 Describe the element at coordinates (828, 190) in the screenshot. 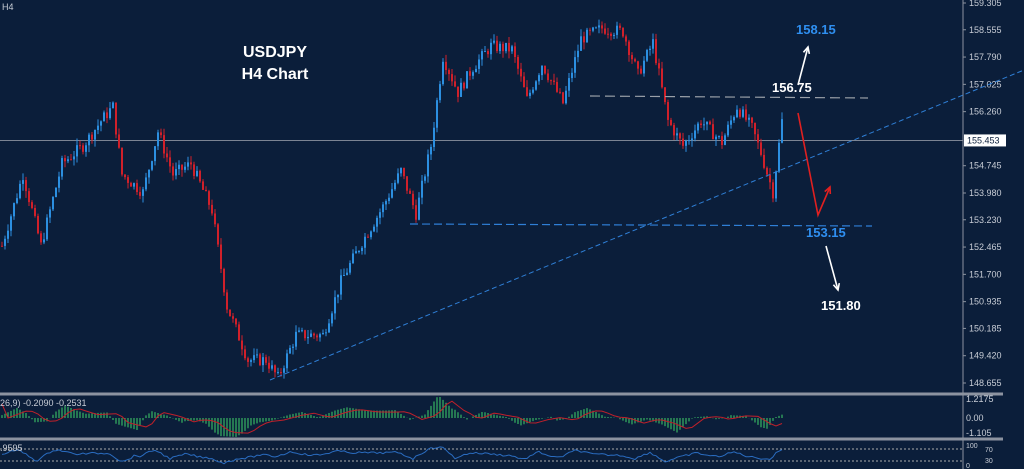

I see `forecast-arrow-red-head` at that location.